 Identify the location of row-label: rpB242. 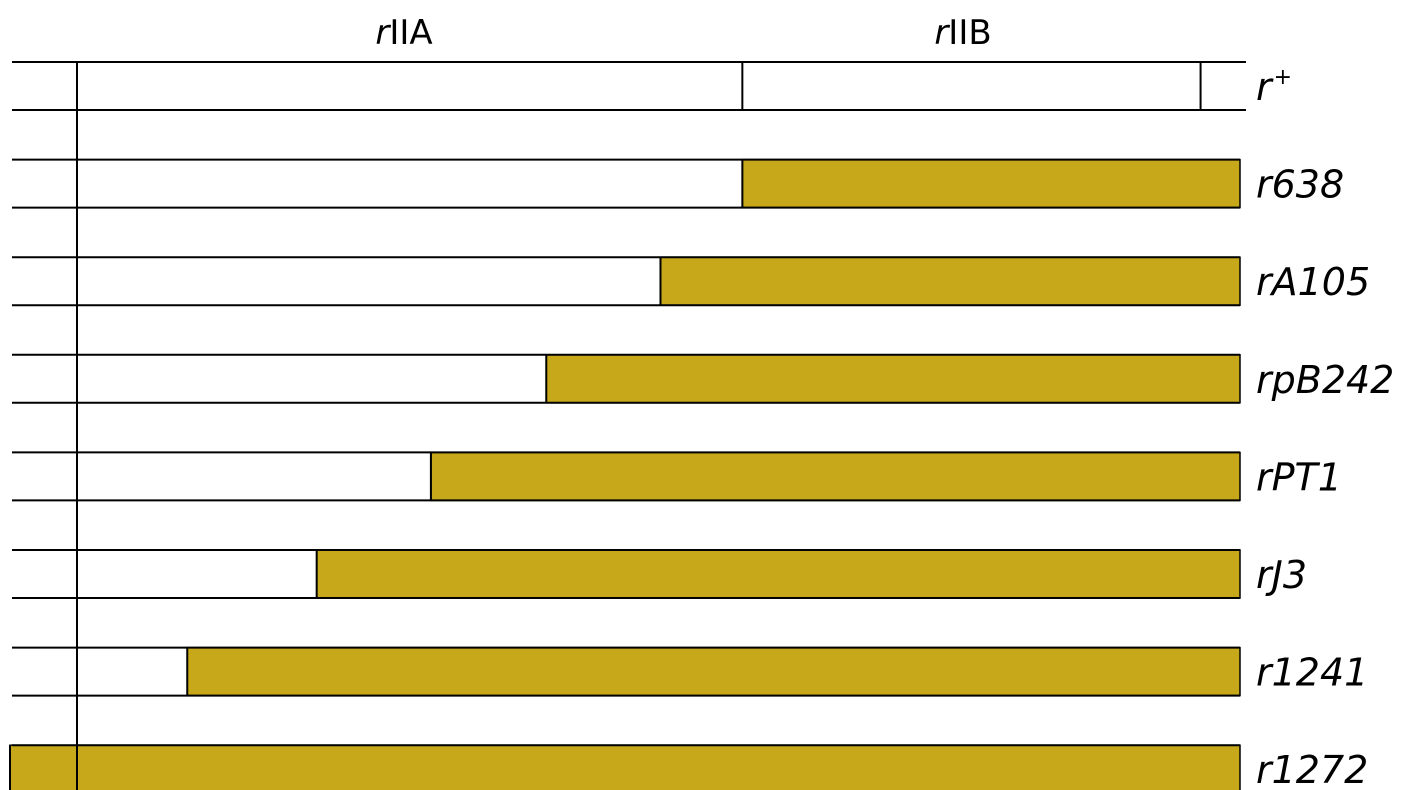
(1325, 380).